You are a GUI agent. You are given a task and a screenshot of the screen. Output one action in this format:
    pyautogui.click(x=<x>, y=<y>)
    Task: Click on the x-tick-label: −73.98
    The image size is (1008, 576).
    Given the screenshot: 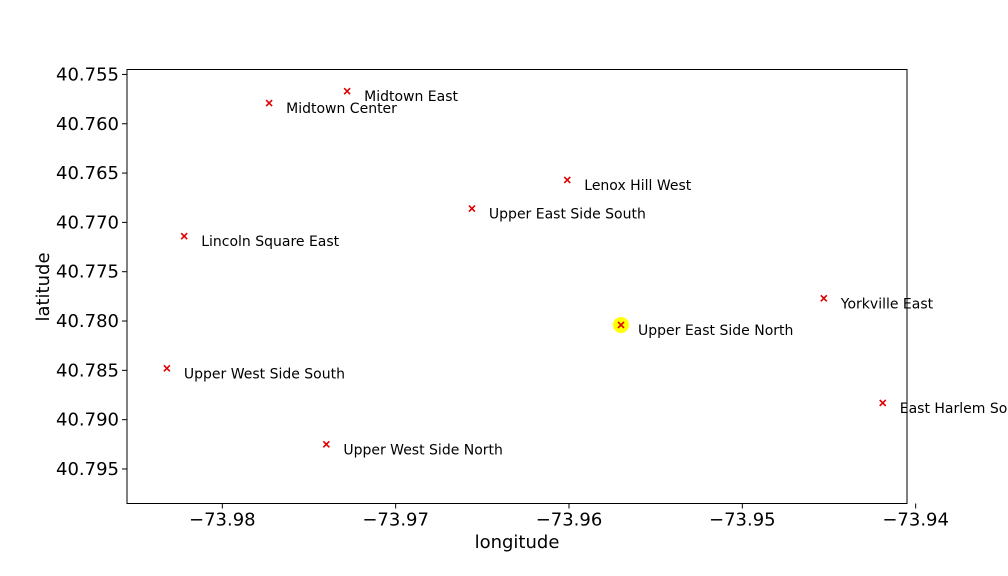 What is the action you would take?
    pyautogui.click(x=222, y=520)
    